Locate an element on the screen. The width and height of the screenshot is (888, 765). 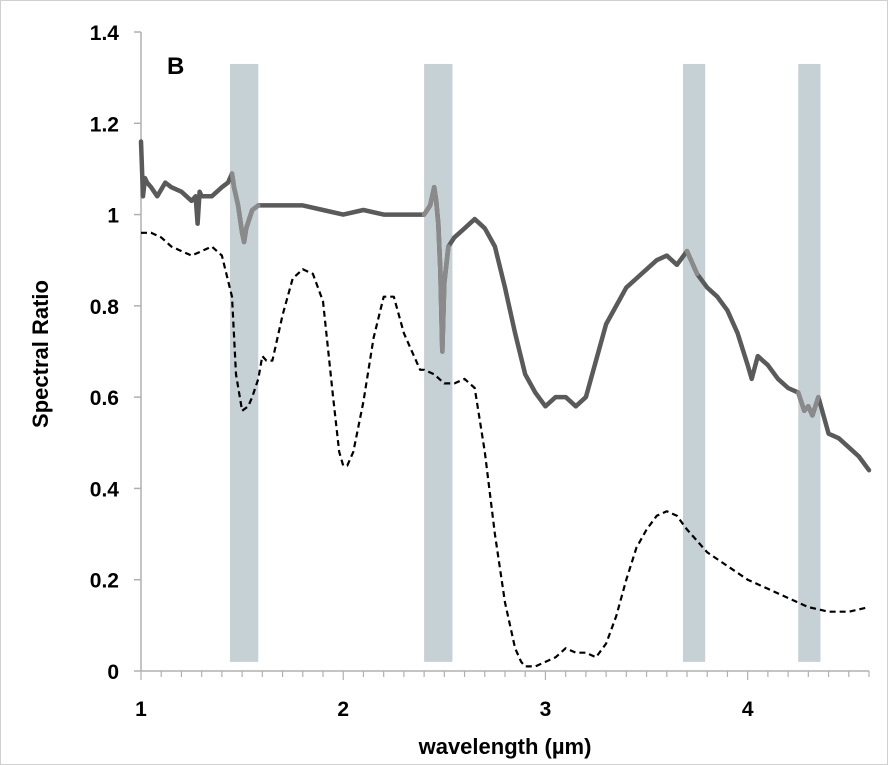
y-tick-label-2: 0.4 is located at coordinates (105, 489).